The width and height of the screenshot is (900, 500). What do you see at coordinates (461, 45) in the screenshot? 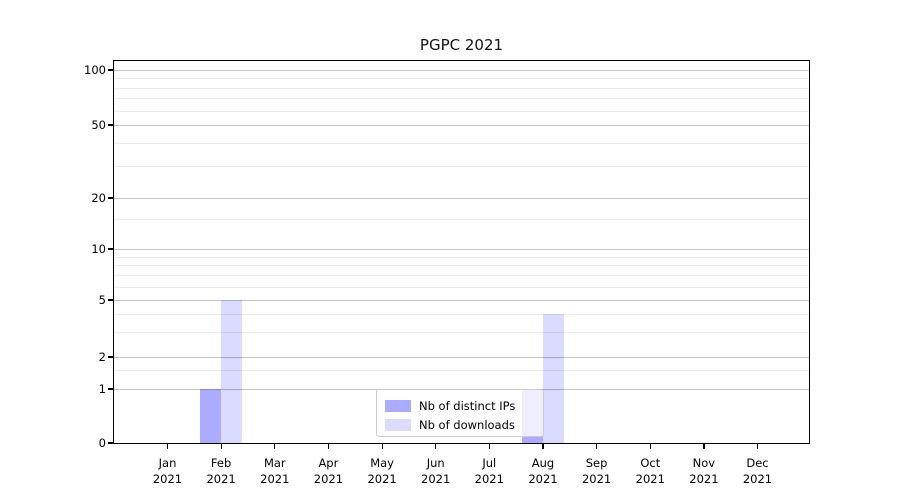
I see `chart-title: PGPC 2021` at bounding box center [461, 45].